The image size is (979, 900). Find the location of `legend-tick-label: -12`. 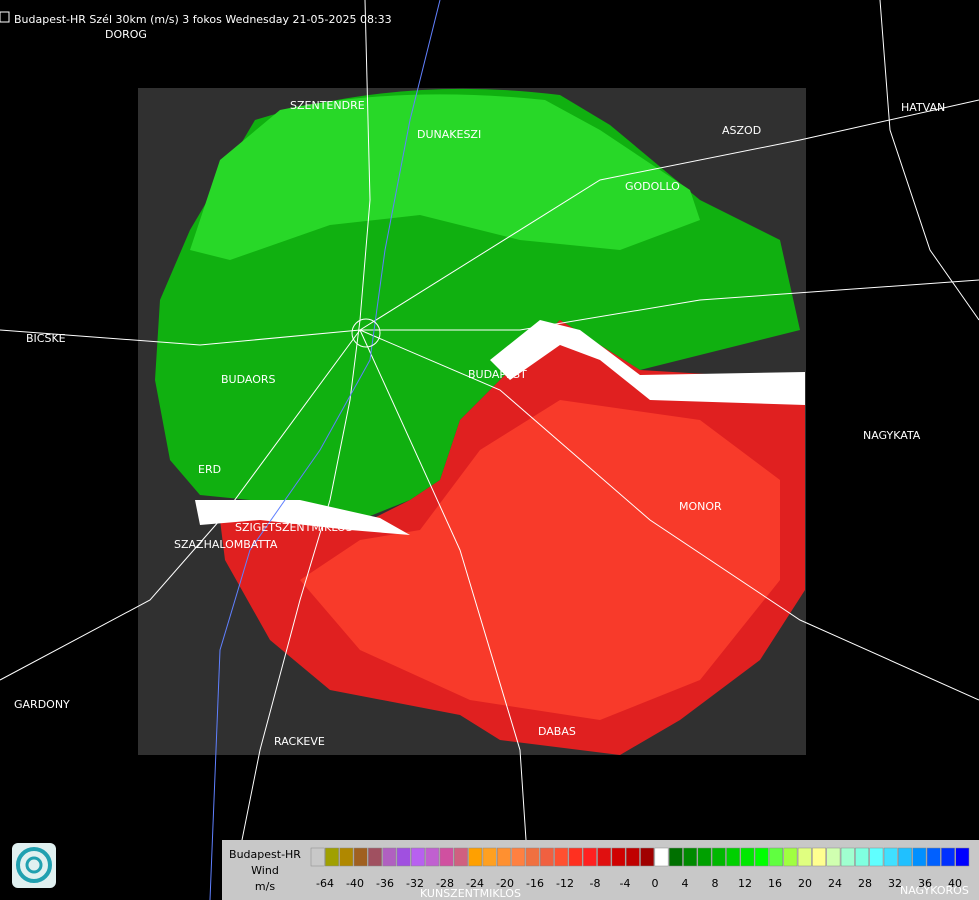

legend-tick-label: -12 is located at coordinates (565, 883).